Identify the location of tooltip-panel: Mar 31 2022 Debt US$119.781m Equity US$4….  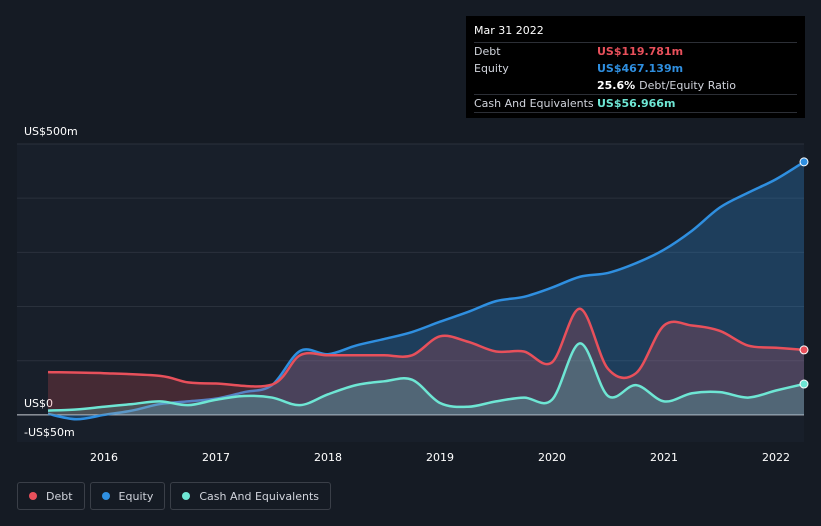
(635, 67).